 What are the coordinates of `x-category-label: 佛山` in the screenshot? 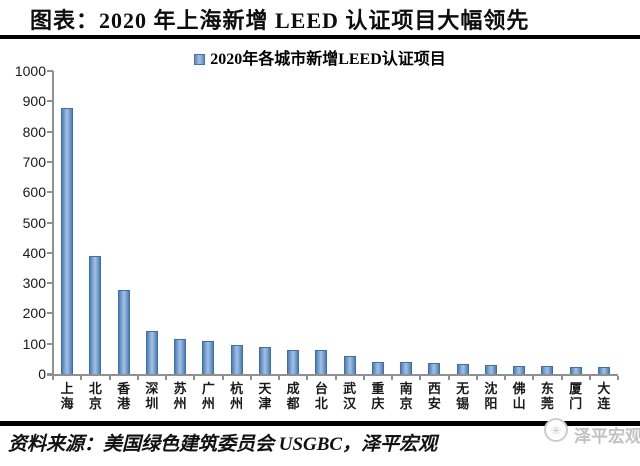 It's located at (519, 396).